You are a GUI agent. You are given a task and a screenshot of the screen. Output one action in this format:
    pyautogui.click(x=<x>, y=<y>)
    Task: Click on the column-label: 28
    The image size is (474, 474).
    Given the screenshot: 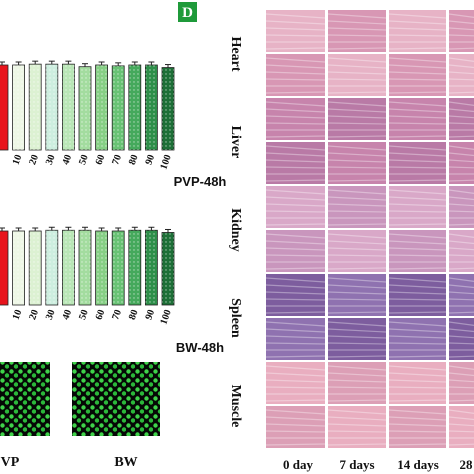 What is the action you would take?
    pyautogui.click(x=467, y=464)
    